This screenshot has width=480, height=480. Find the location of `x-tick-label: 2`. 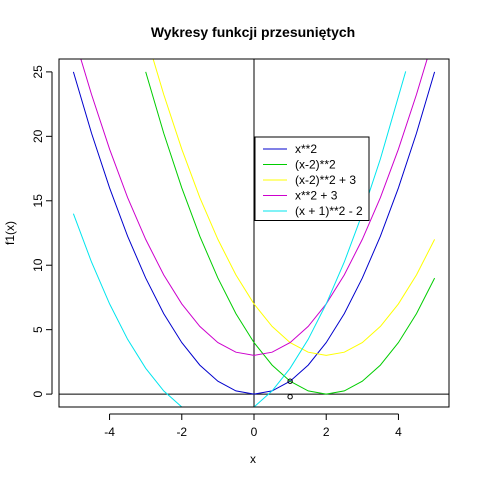

x-tick-label: 2 is located at coordinates (326, 432).